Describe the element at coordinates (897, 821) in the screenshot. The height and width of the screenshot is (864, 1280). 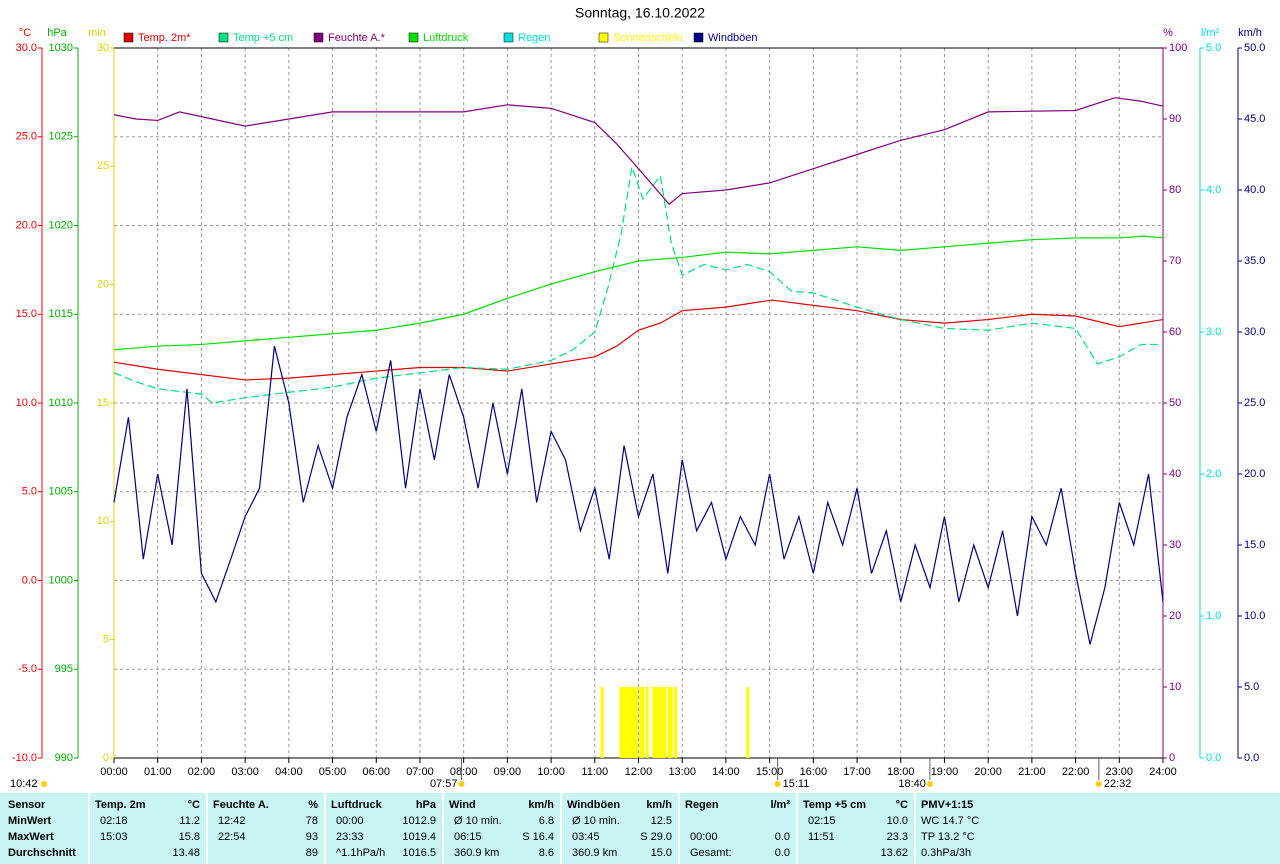
I see `table-cell: 10.0` at that location.